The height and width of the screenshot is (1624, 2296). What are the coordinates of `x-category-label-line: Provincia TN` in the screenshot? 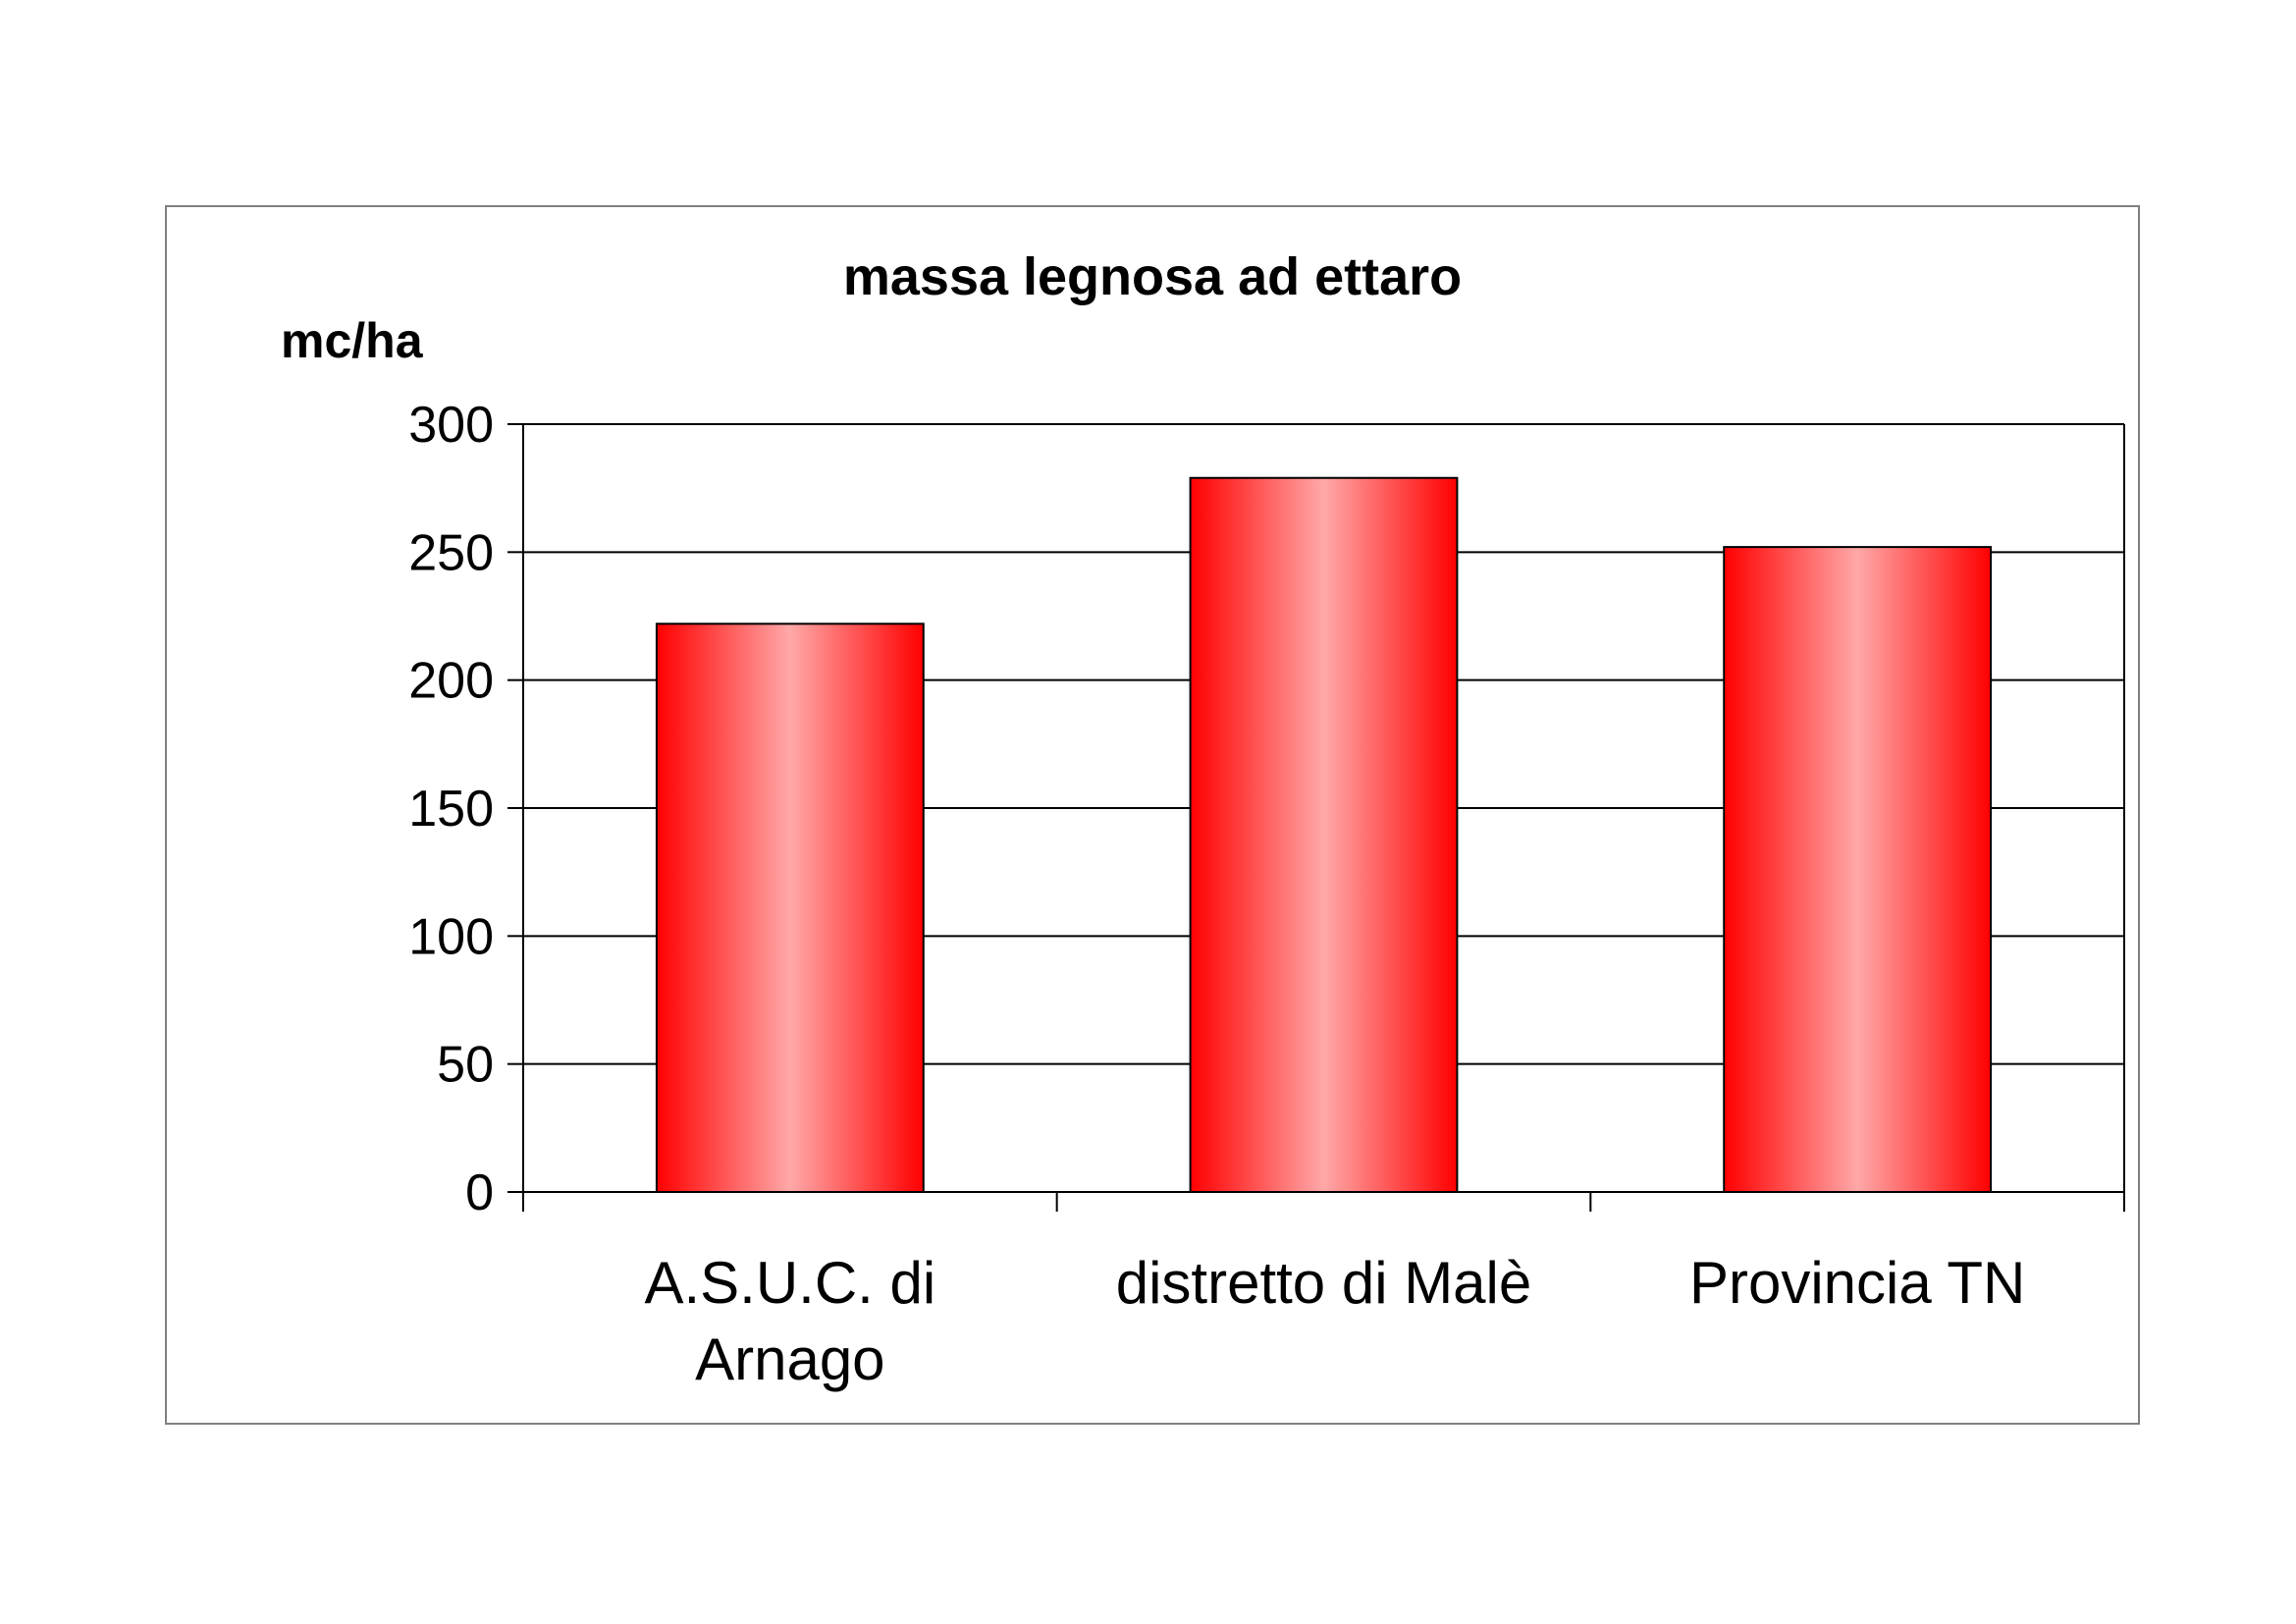 It's located at (1857, 1283).